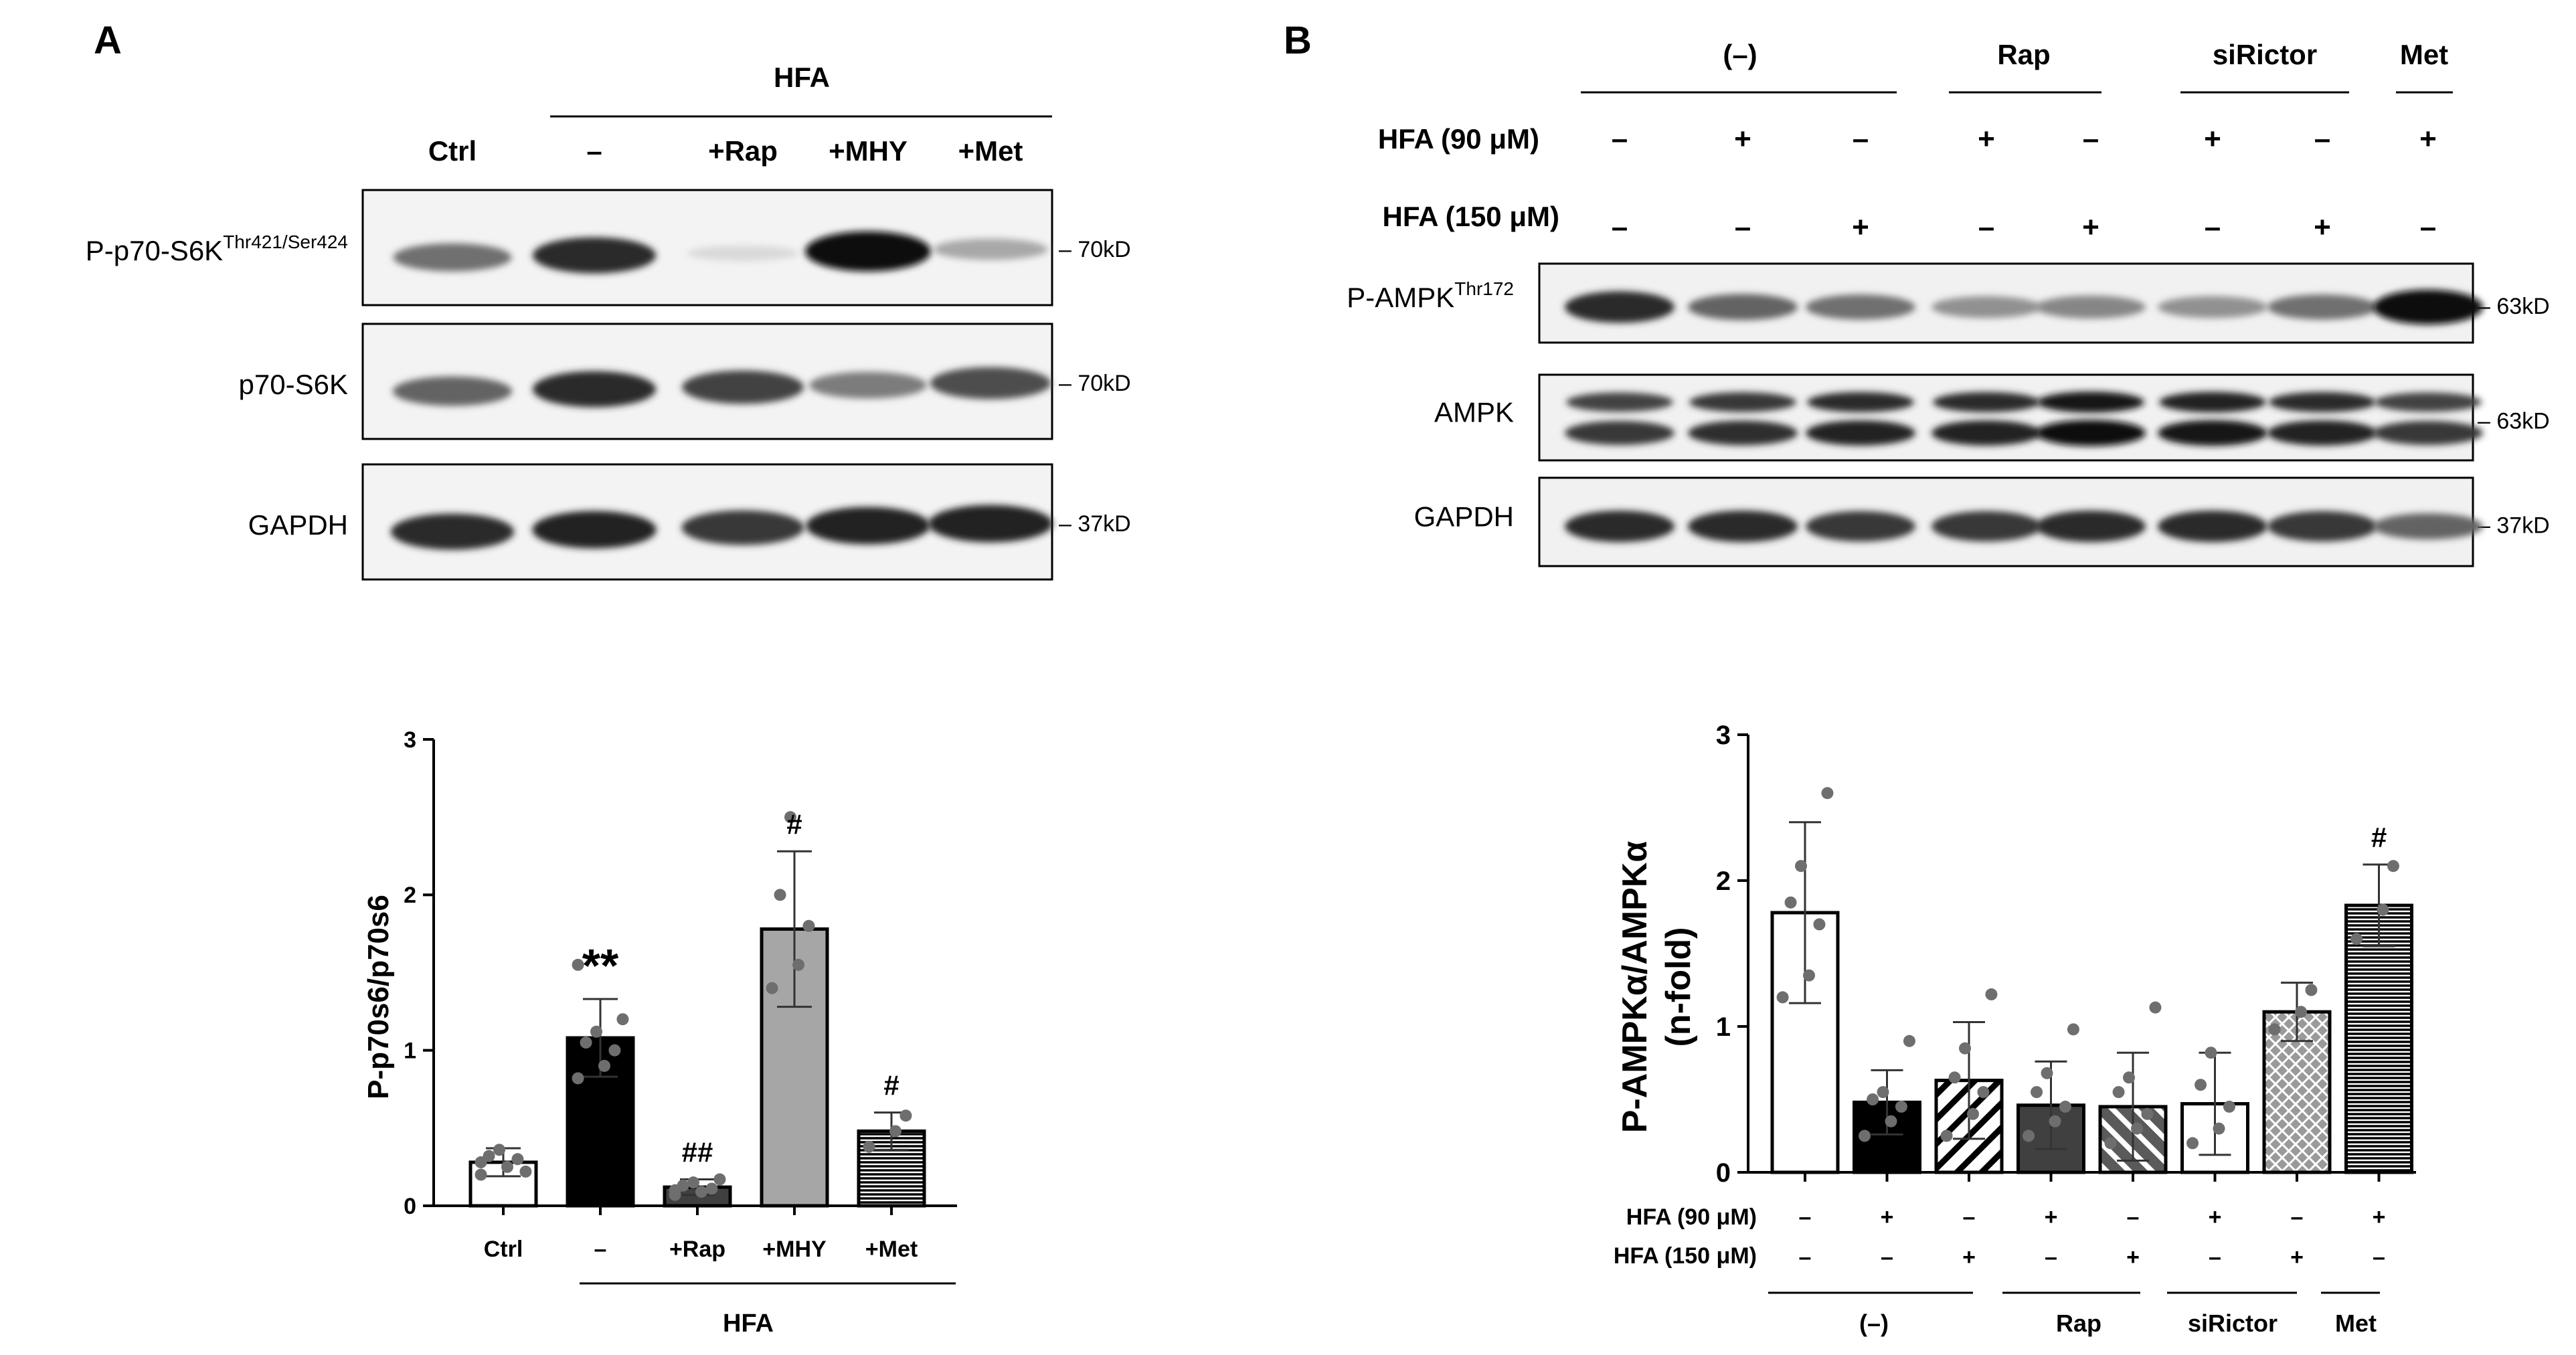 This screenshot has width=2576, height=1355. Describe the element at coordinates (2356, 1323) in the screenshot. I see `chart2-group-label: Met` at that location.